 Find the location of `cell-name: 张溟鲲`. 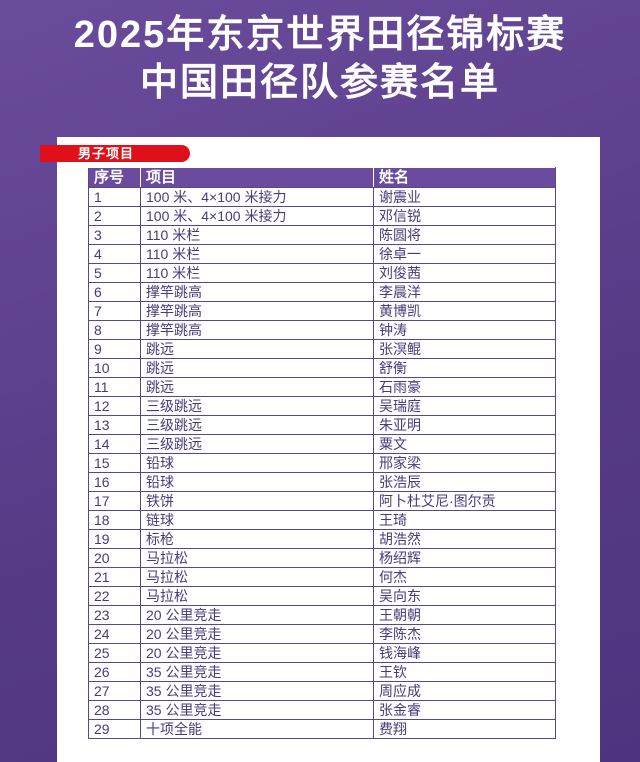

cell-name: 张溟鲲 is located at coordinates (464, 349).